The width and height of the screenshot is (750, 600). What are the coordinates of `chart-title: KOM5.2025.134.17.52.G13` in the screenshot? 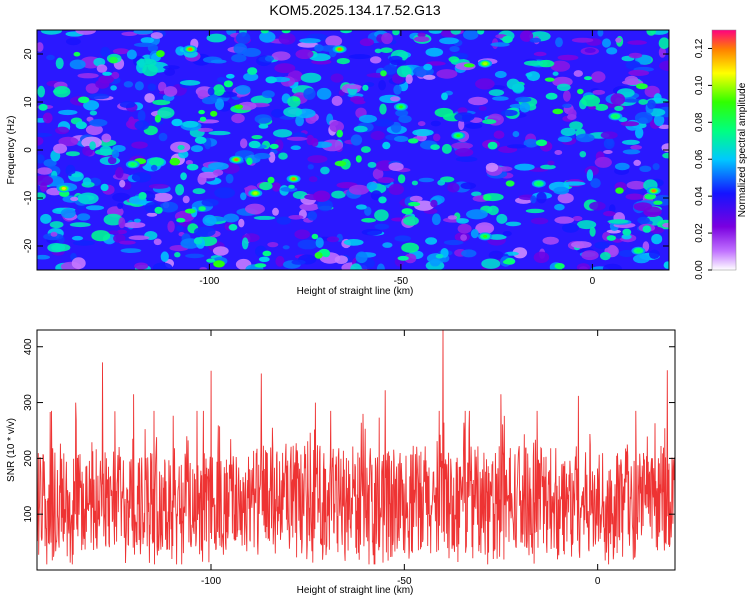 It's located at (354, 10).